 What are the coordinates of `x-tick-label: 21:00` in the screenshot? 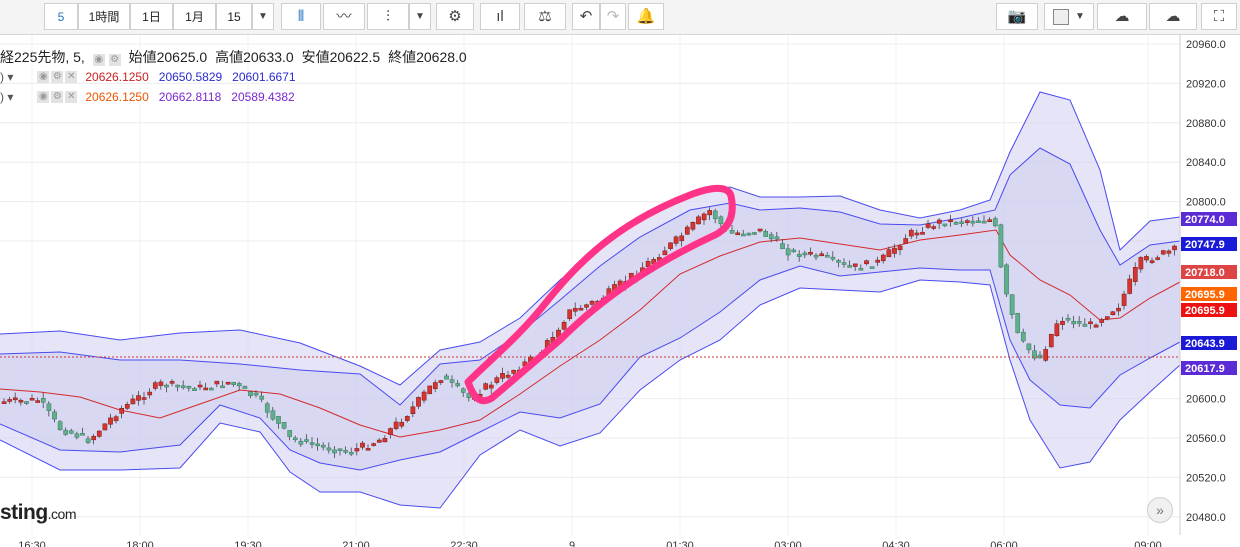 It's located at (356, 543).